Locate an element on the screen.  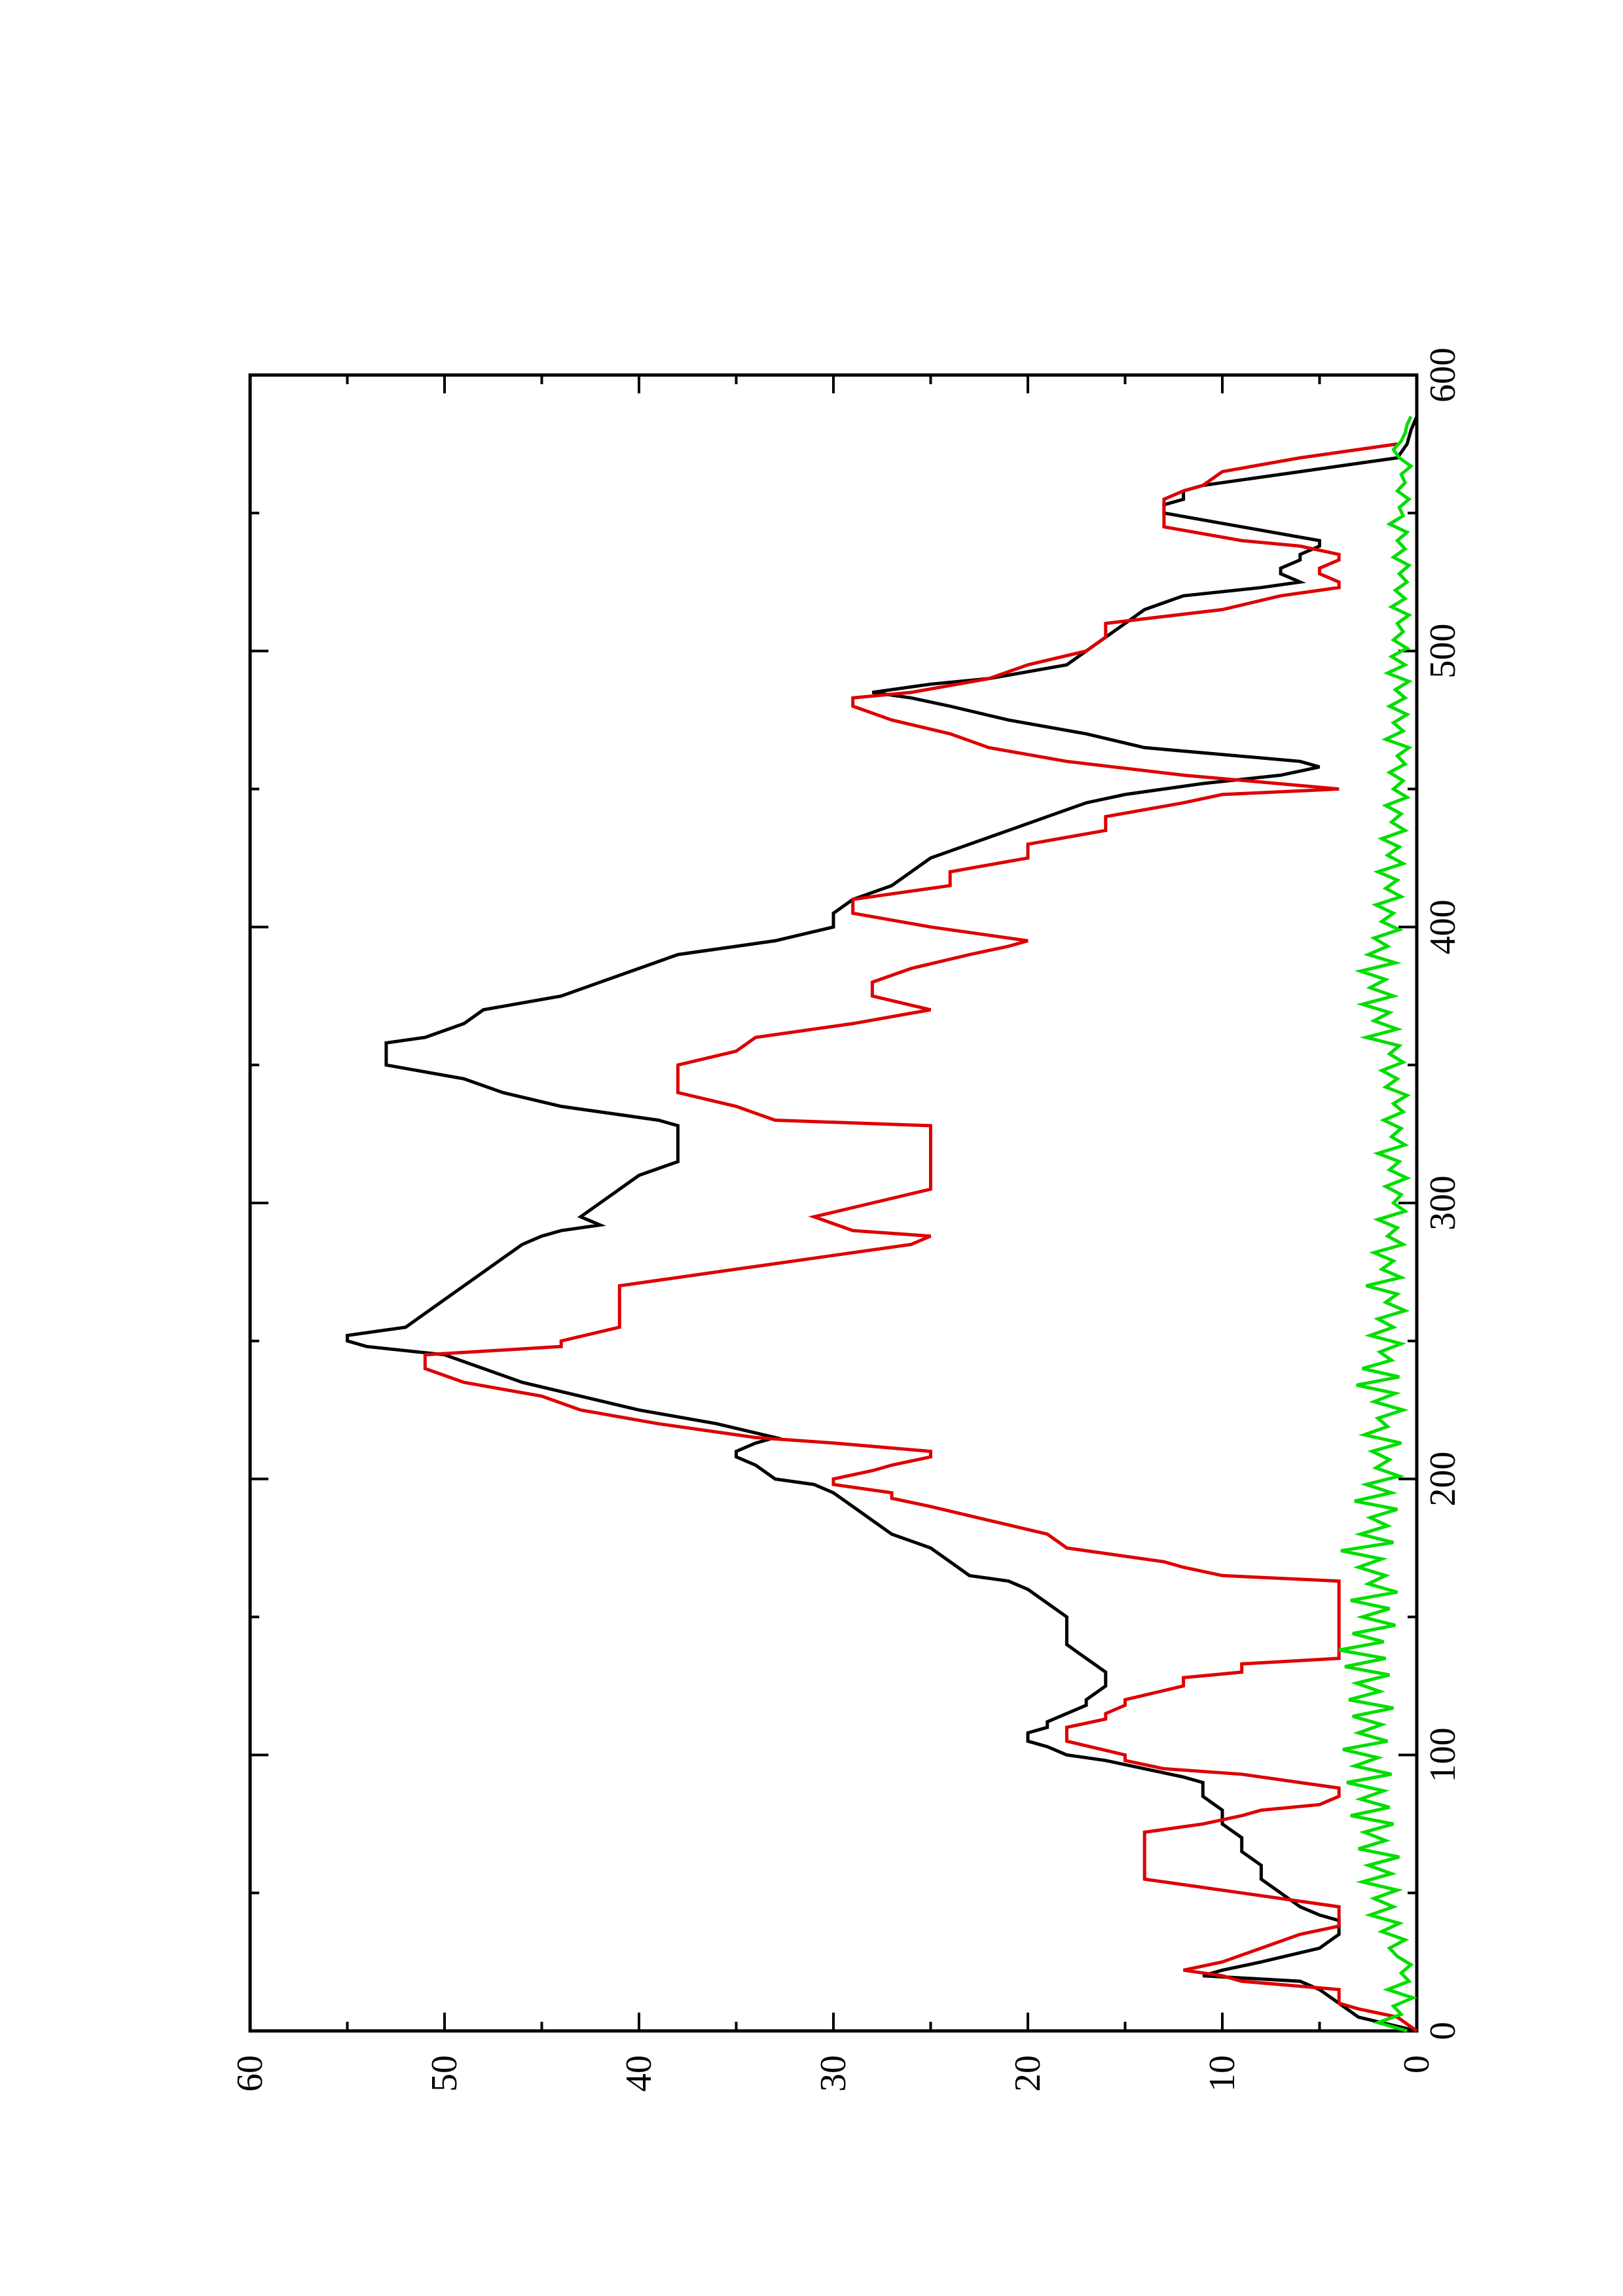
x-tick-label: 500 is located at coordinates (1443, 651).